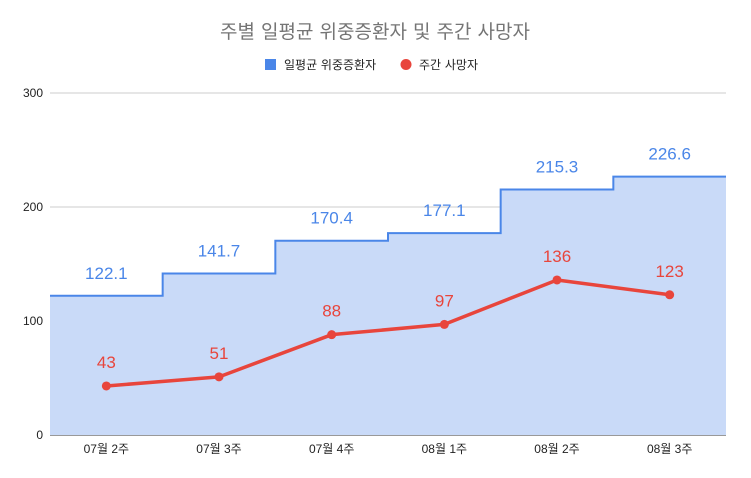  What do you see at coordinates (448, 65) in the screenshot?
I see `legend-label-deaths: 주간 사망자` at bounding box center [448, 65].